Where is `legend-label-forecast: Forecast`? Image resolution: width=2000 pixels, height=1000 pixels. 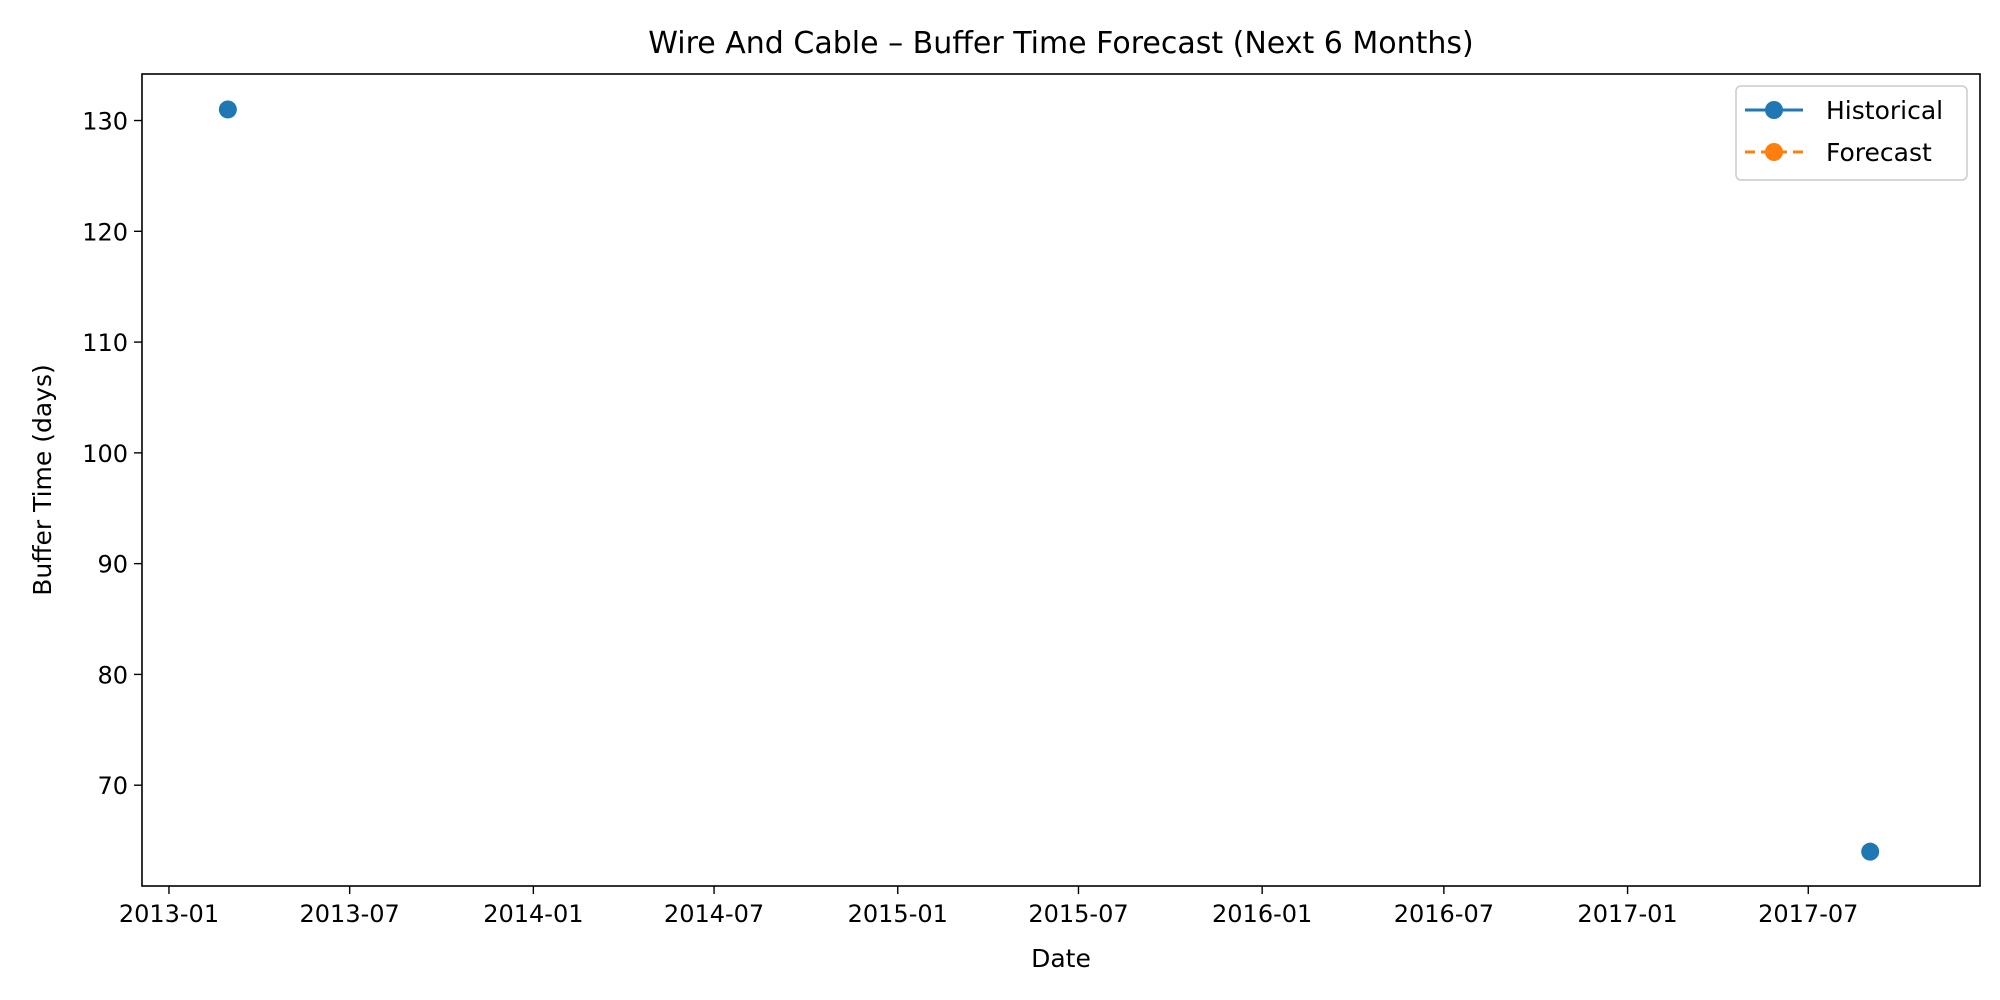
legend-label-forecast: Forecast is located at coordinates (1879, 152).